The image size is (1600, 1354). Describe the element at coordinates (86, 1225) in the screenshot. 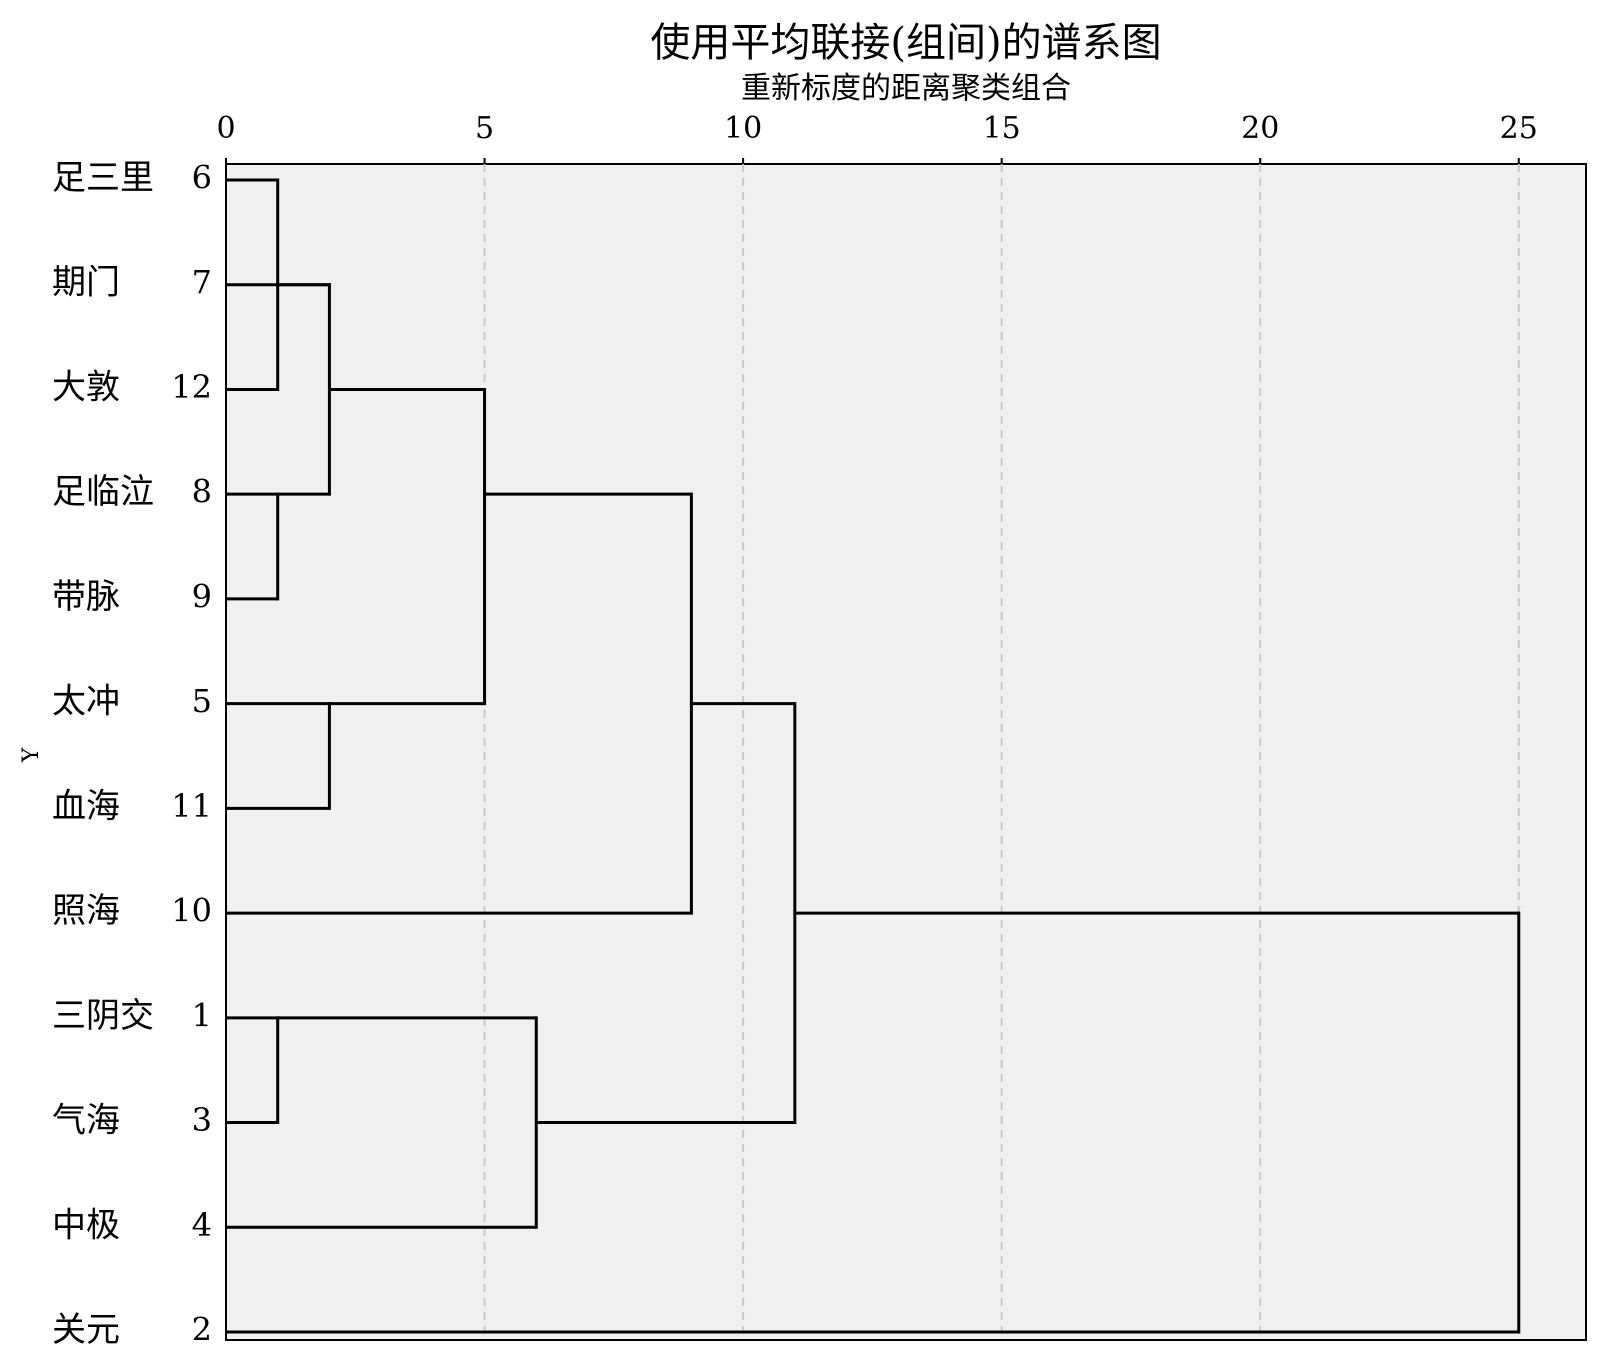

I see `leaf-label: 中极` at that location.